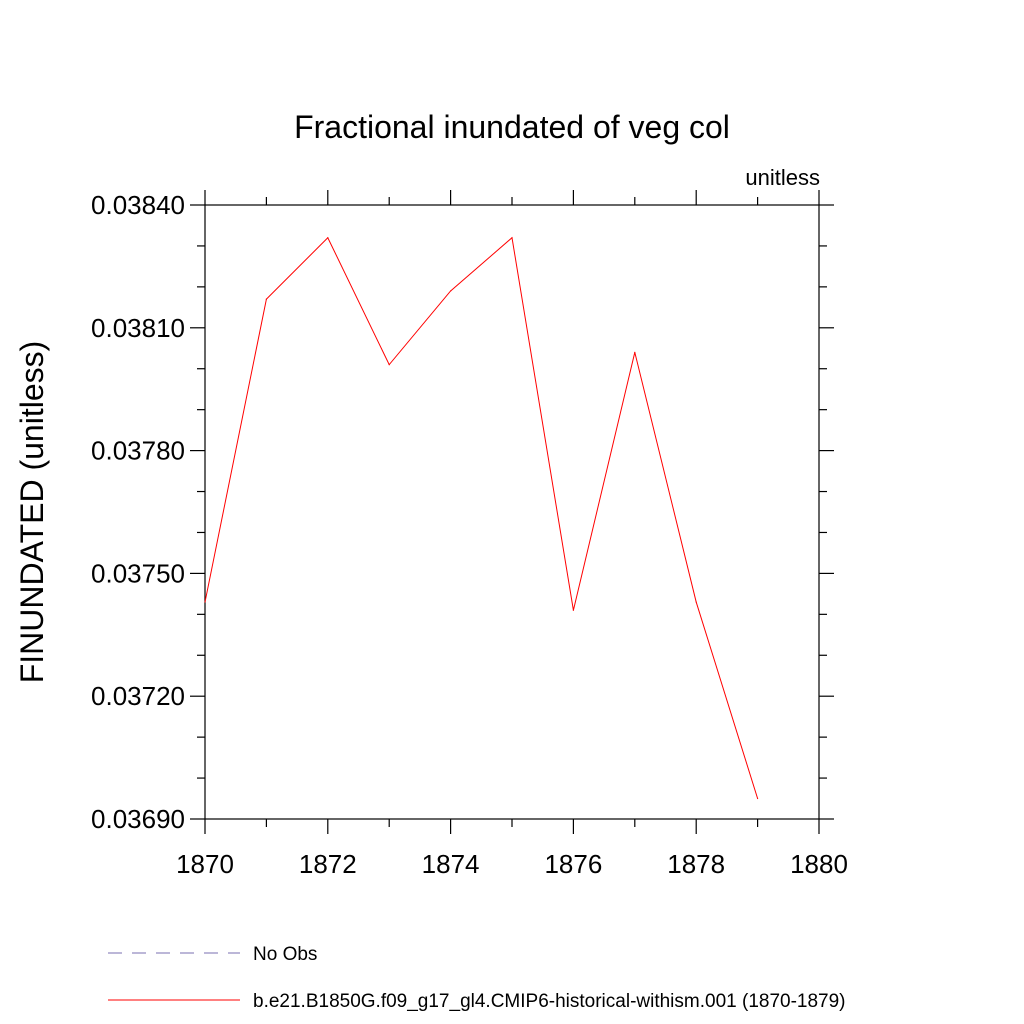 The width and height of the screenshot is (1024, 1024). Describe the element at coordinates (512, 864) in the screenshot. I see `x-tick-labels: 1870 1872 1874 1876 1878 1880` at that location.